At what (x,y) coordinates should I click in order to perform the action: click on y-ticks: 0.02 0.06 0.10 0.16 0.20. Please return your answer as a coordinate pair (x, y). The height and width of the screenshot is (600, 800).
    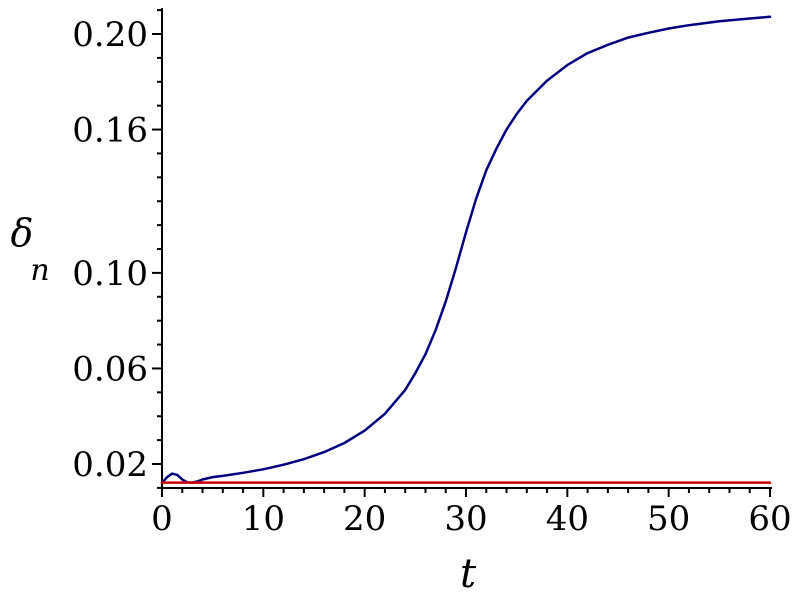
    Looking at the image, I should click on (117, 249).